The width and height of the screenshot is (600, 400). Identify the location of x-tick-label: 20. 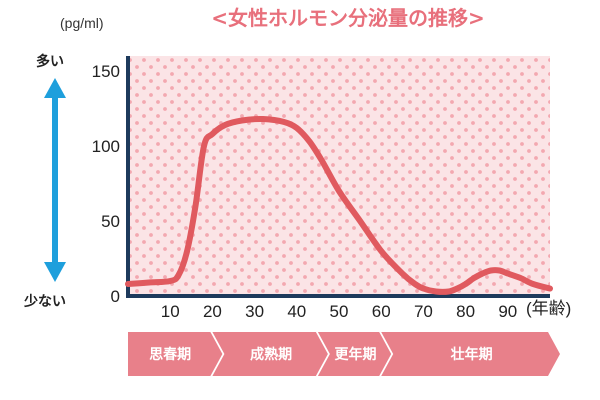
(212, 311).